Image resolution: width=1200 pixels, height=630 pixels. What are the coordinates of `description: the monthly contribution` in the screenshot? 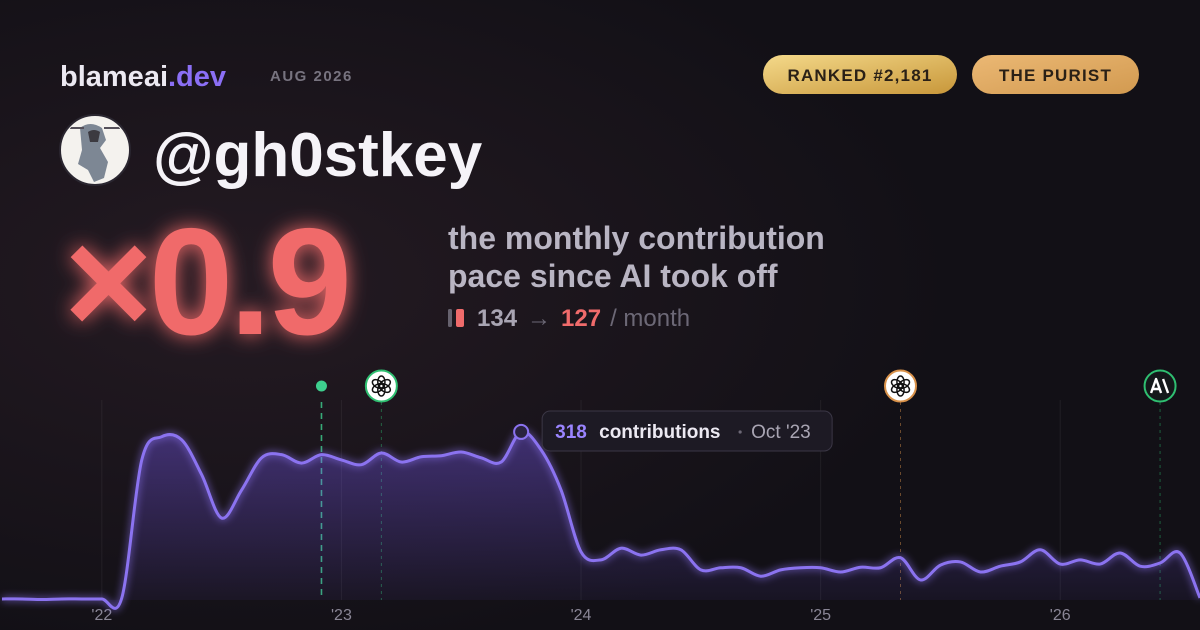 It's located at (636, 238).